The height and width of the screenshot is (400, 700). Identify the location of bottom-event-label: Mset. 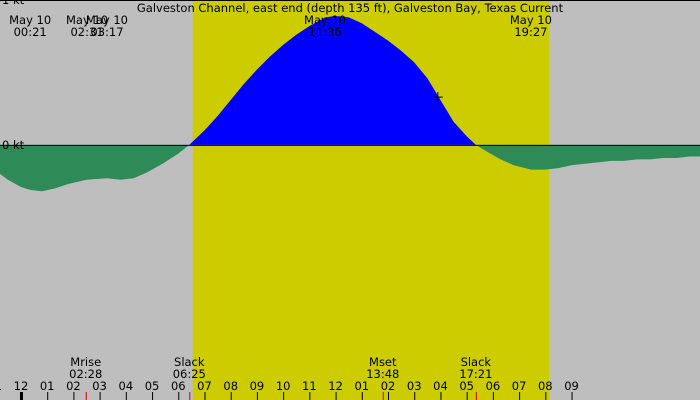
(383, 362).